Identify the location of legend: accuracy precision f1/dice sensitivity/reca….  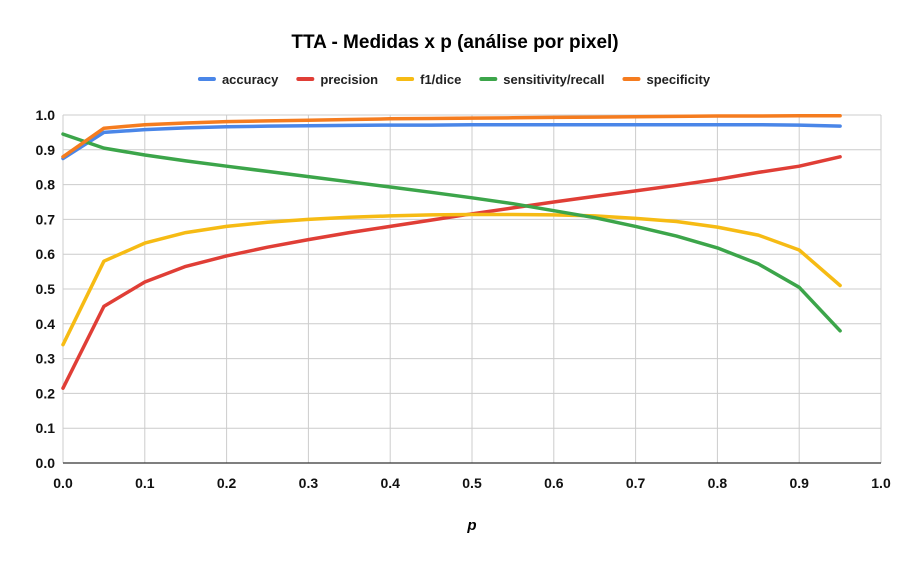
(454, 79).